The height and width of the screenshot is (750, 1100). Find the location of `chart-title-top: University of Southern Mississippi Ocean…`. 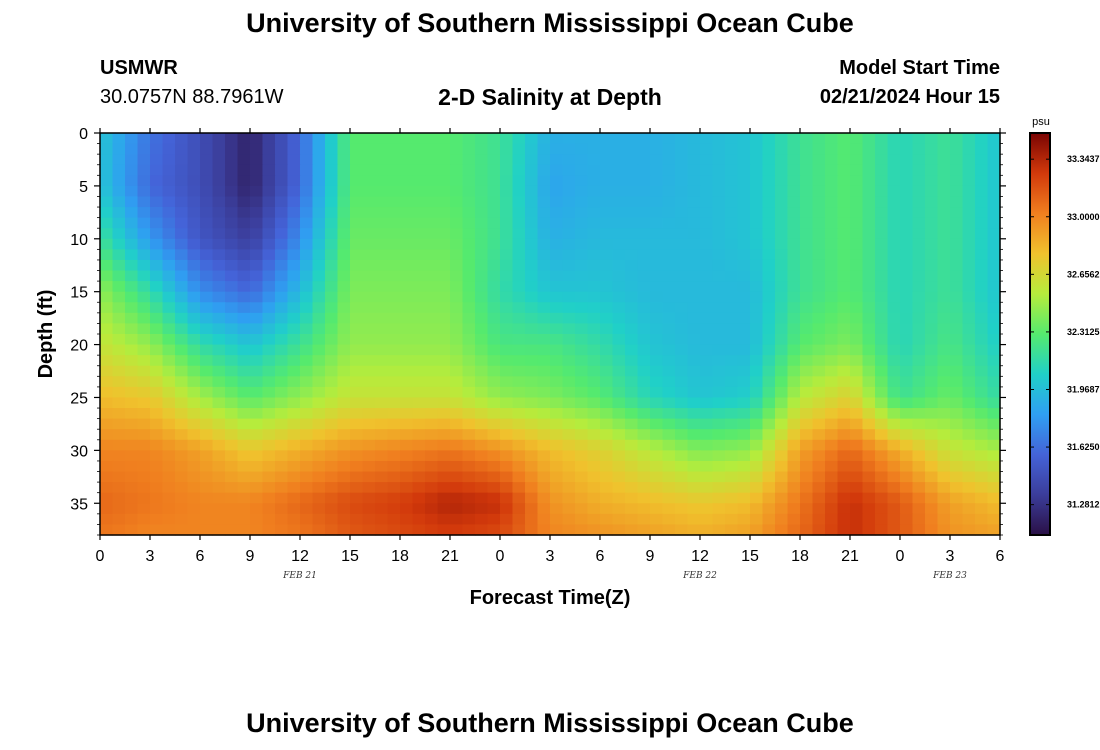

chart-title-top: University of Southern Mississippi Ocean… is located at coordinates (550, 23).